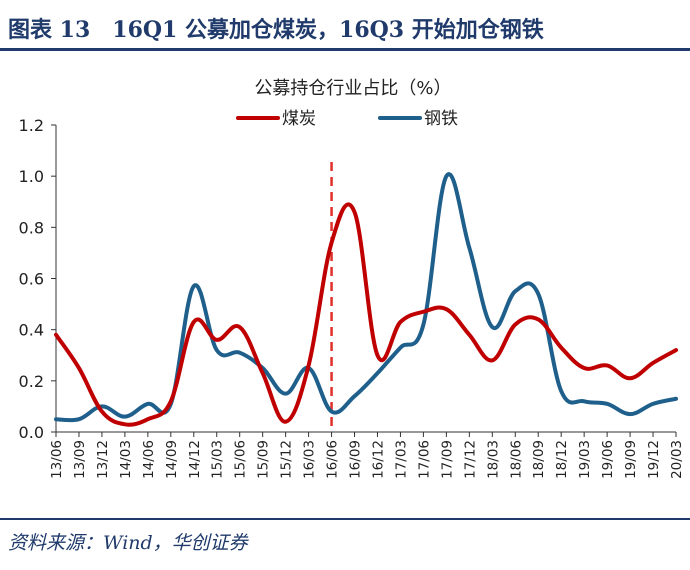 This screenshot has width=690, height=570. What do you see at coordinates (172, 459) in the screenshot?
I see `x-tick-label: 14/09` at bounding box center [172, 459].